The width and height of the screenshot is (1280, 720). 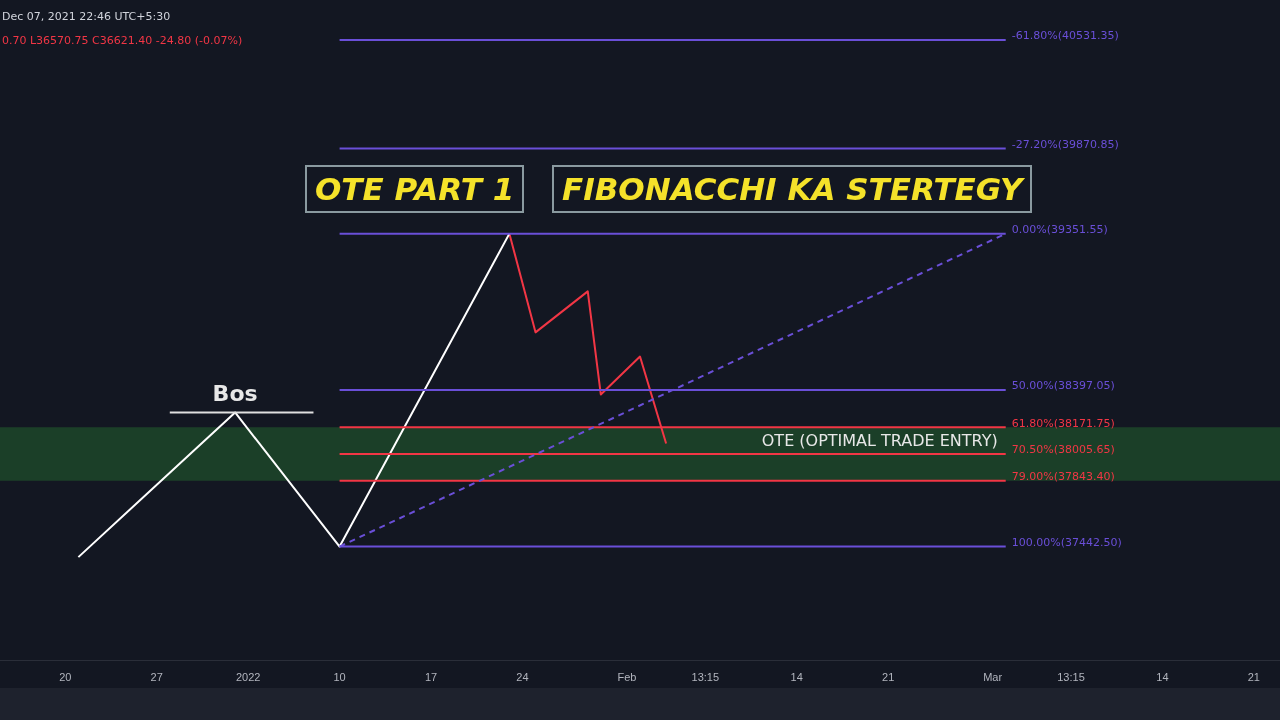 What do you see at coordinates (1063, 450) in the screenshot?
I see `series-label: 70.50%(38005.65)` at bounding box center [1063, 450].